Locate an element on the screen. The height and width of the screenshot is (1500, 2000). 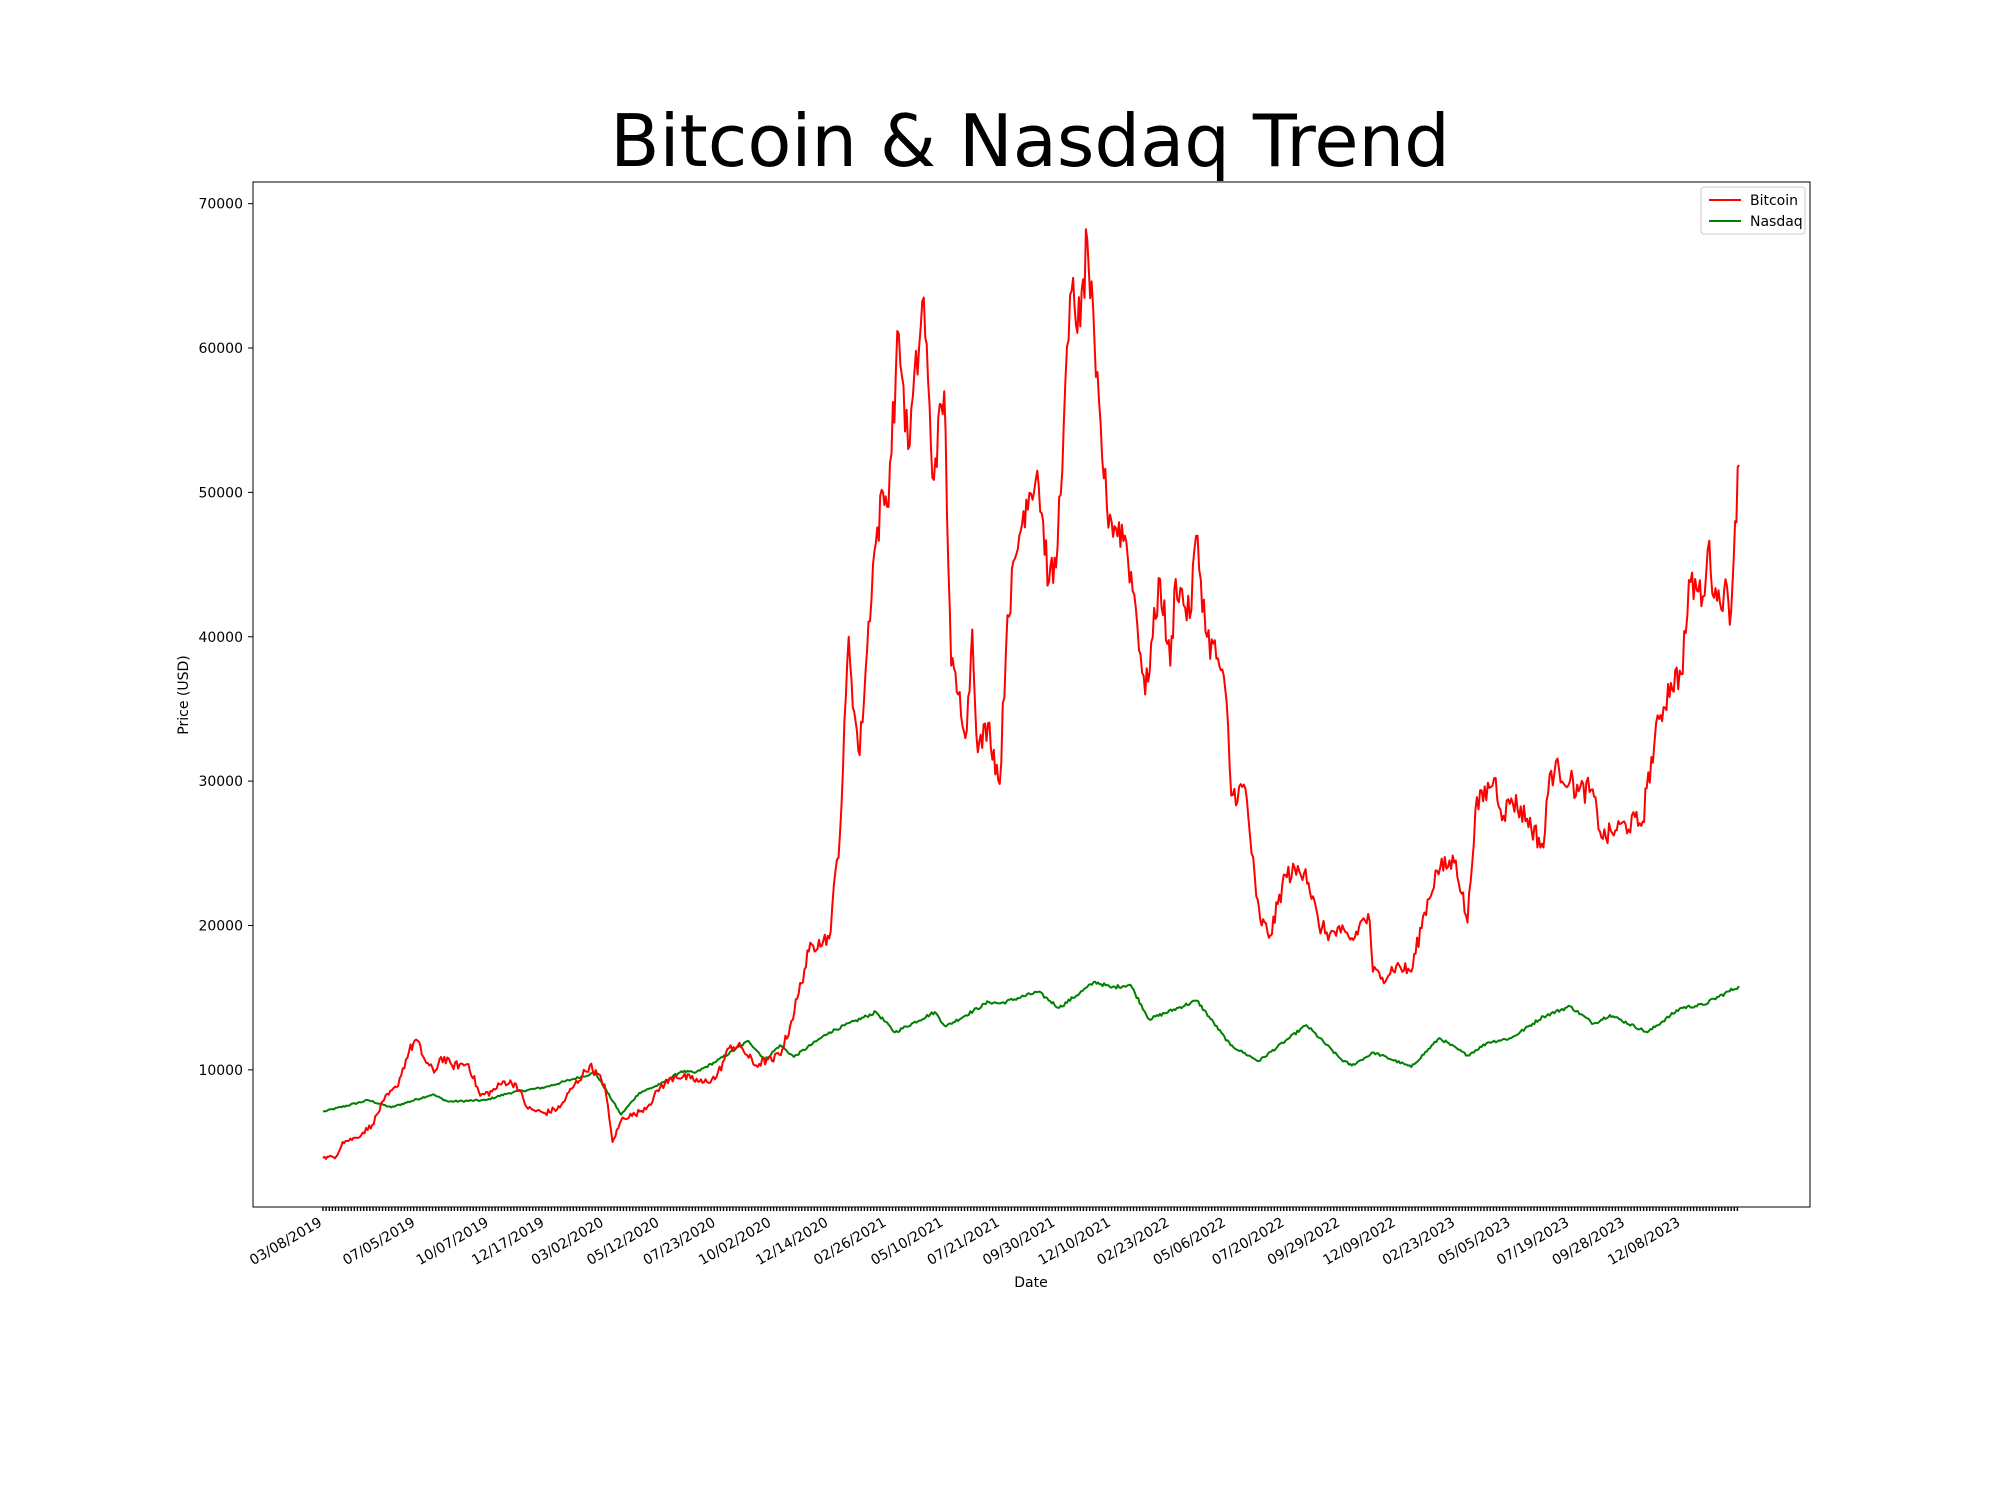
x-axis-label: Date is located at coordinates (1030, 1283).